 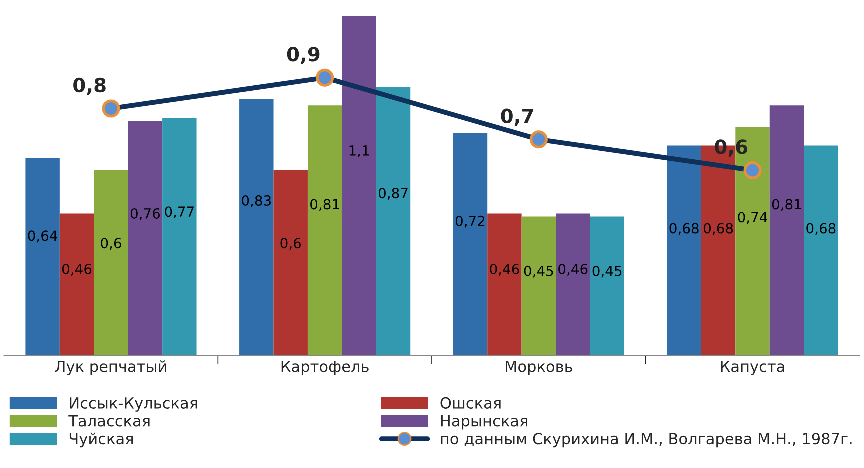 I want to click on data-label: 0,76, so click(x=145, y=214).